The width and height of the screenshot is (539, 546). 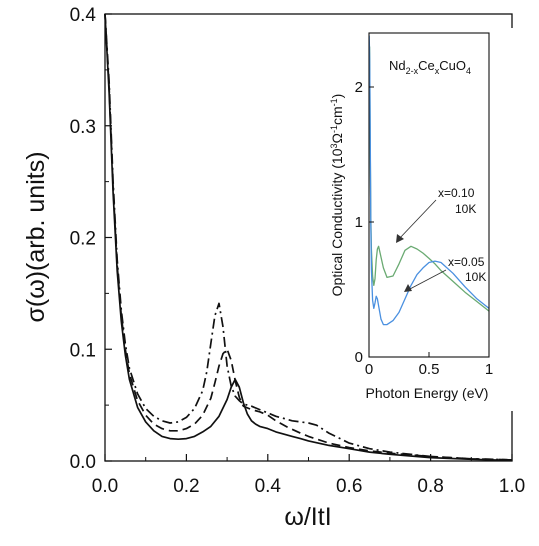 I want to click on annotation-x005: x=0.05, so click(x=466, y=262).